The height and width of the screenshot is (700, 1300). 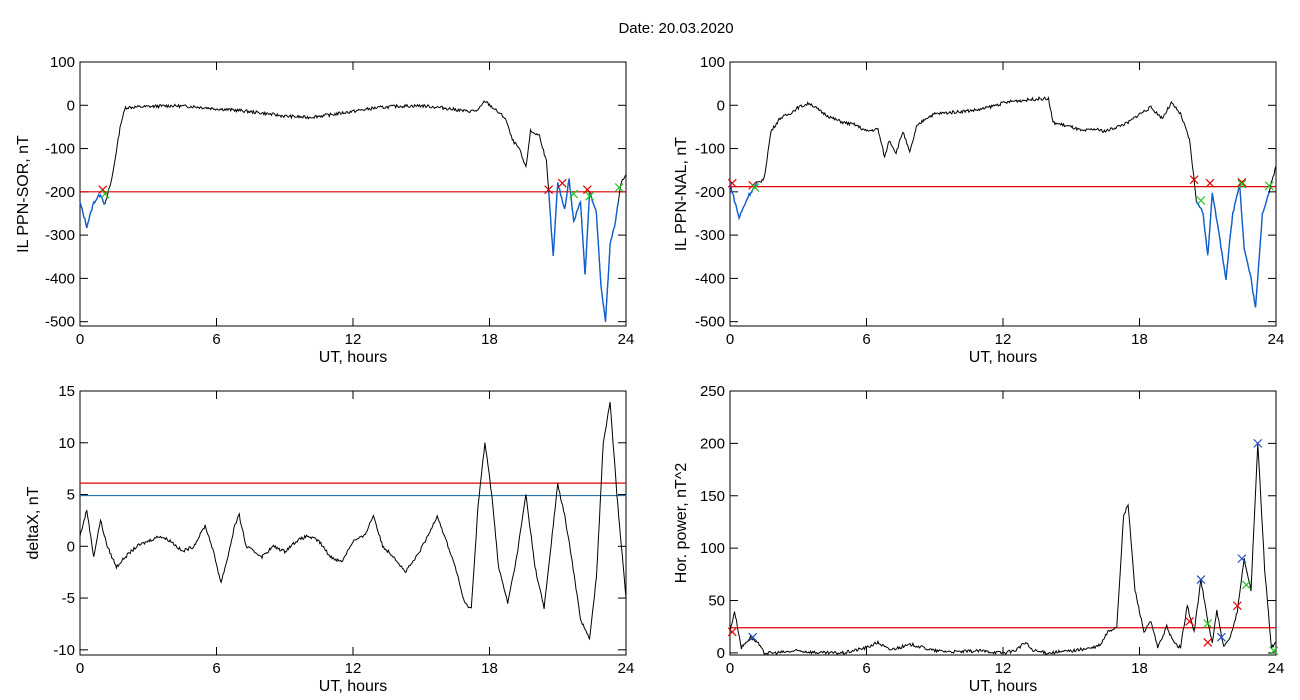 I want to click on y-tick-label: 15, so click(x=66, y=391).